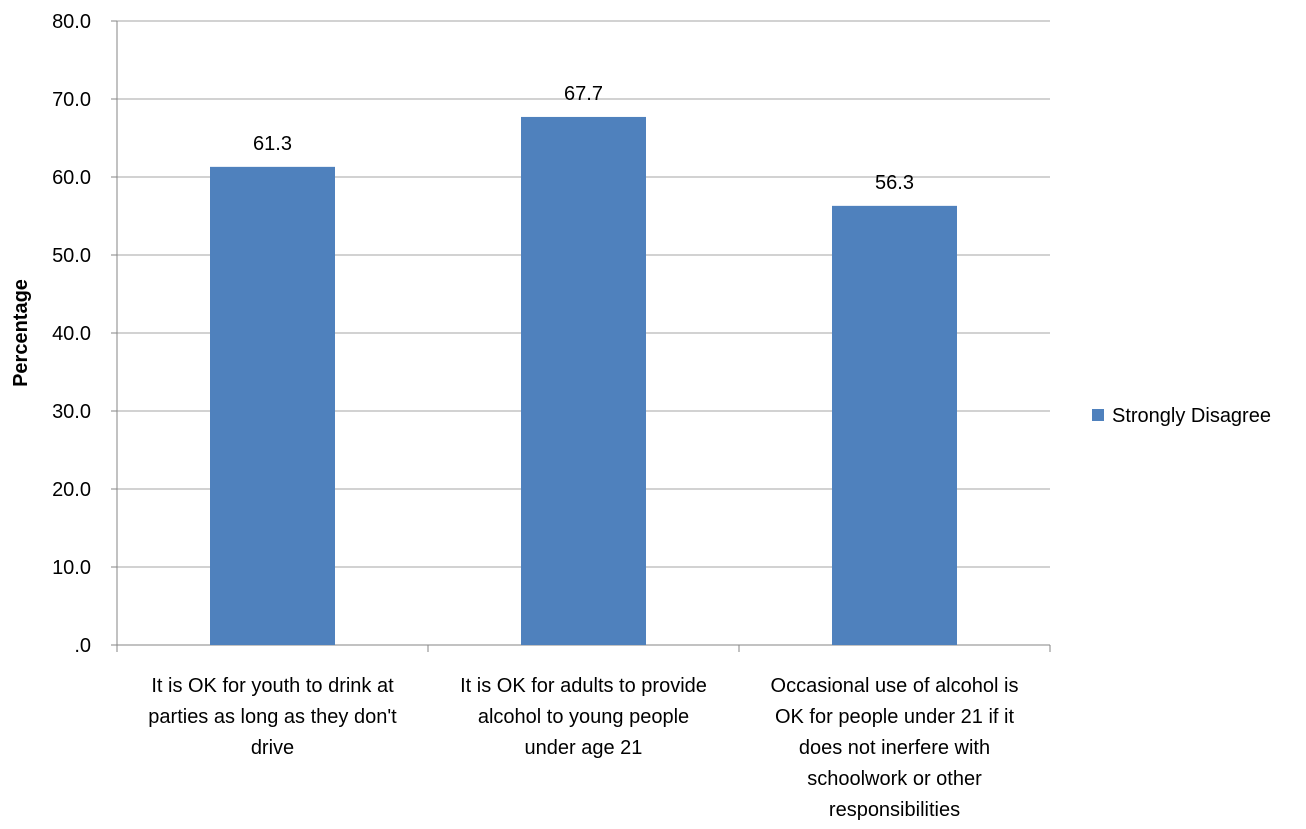 The height and width of the screenshot is (829, 1306). Describe the element at coordinates (272, 748) in the screenshot. I see `x-category-label-line: drive` at that location.